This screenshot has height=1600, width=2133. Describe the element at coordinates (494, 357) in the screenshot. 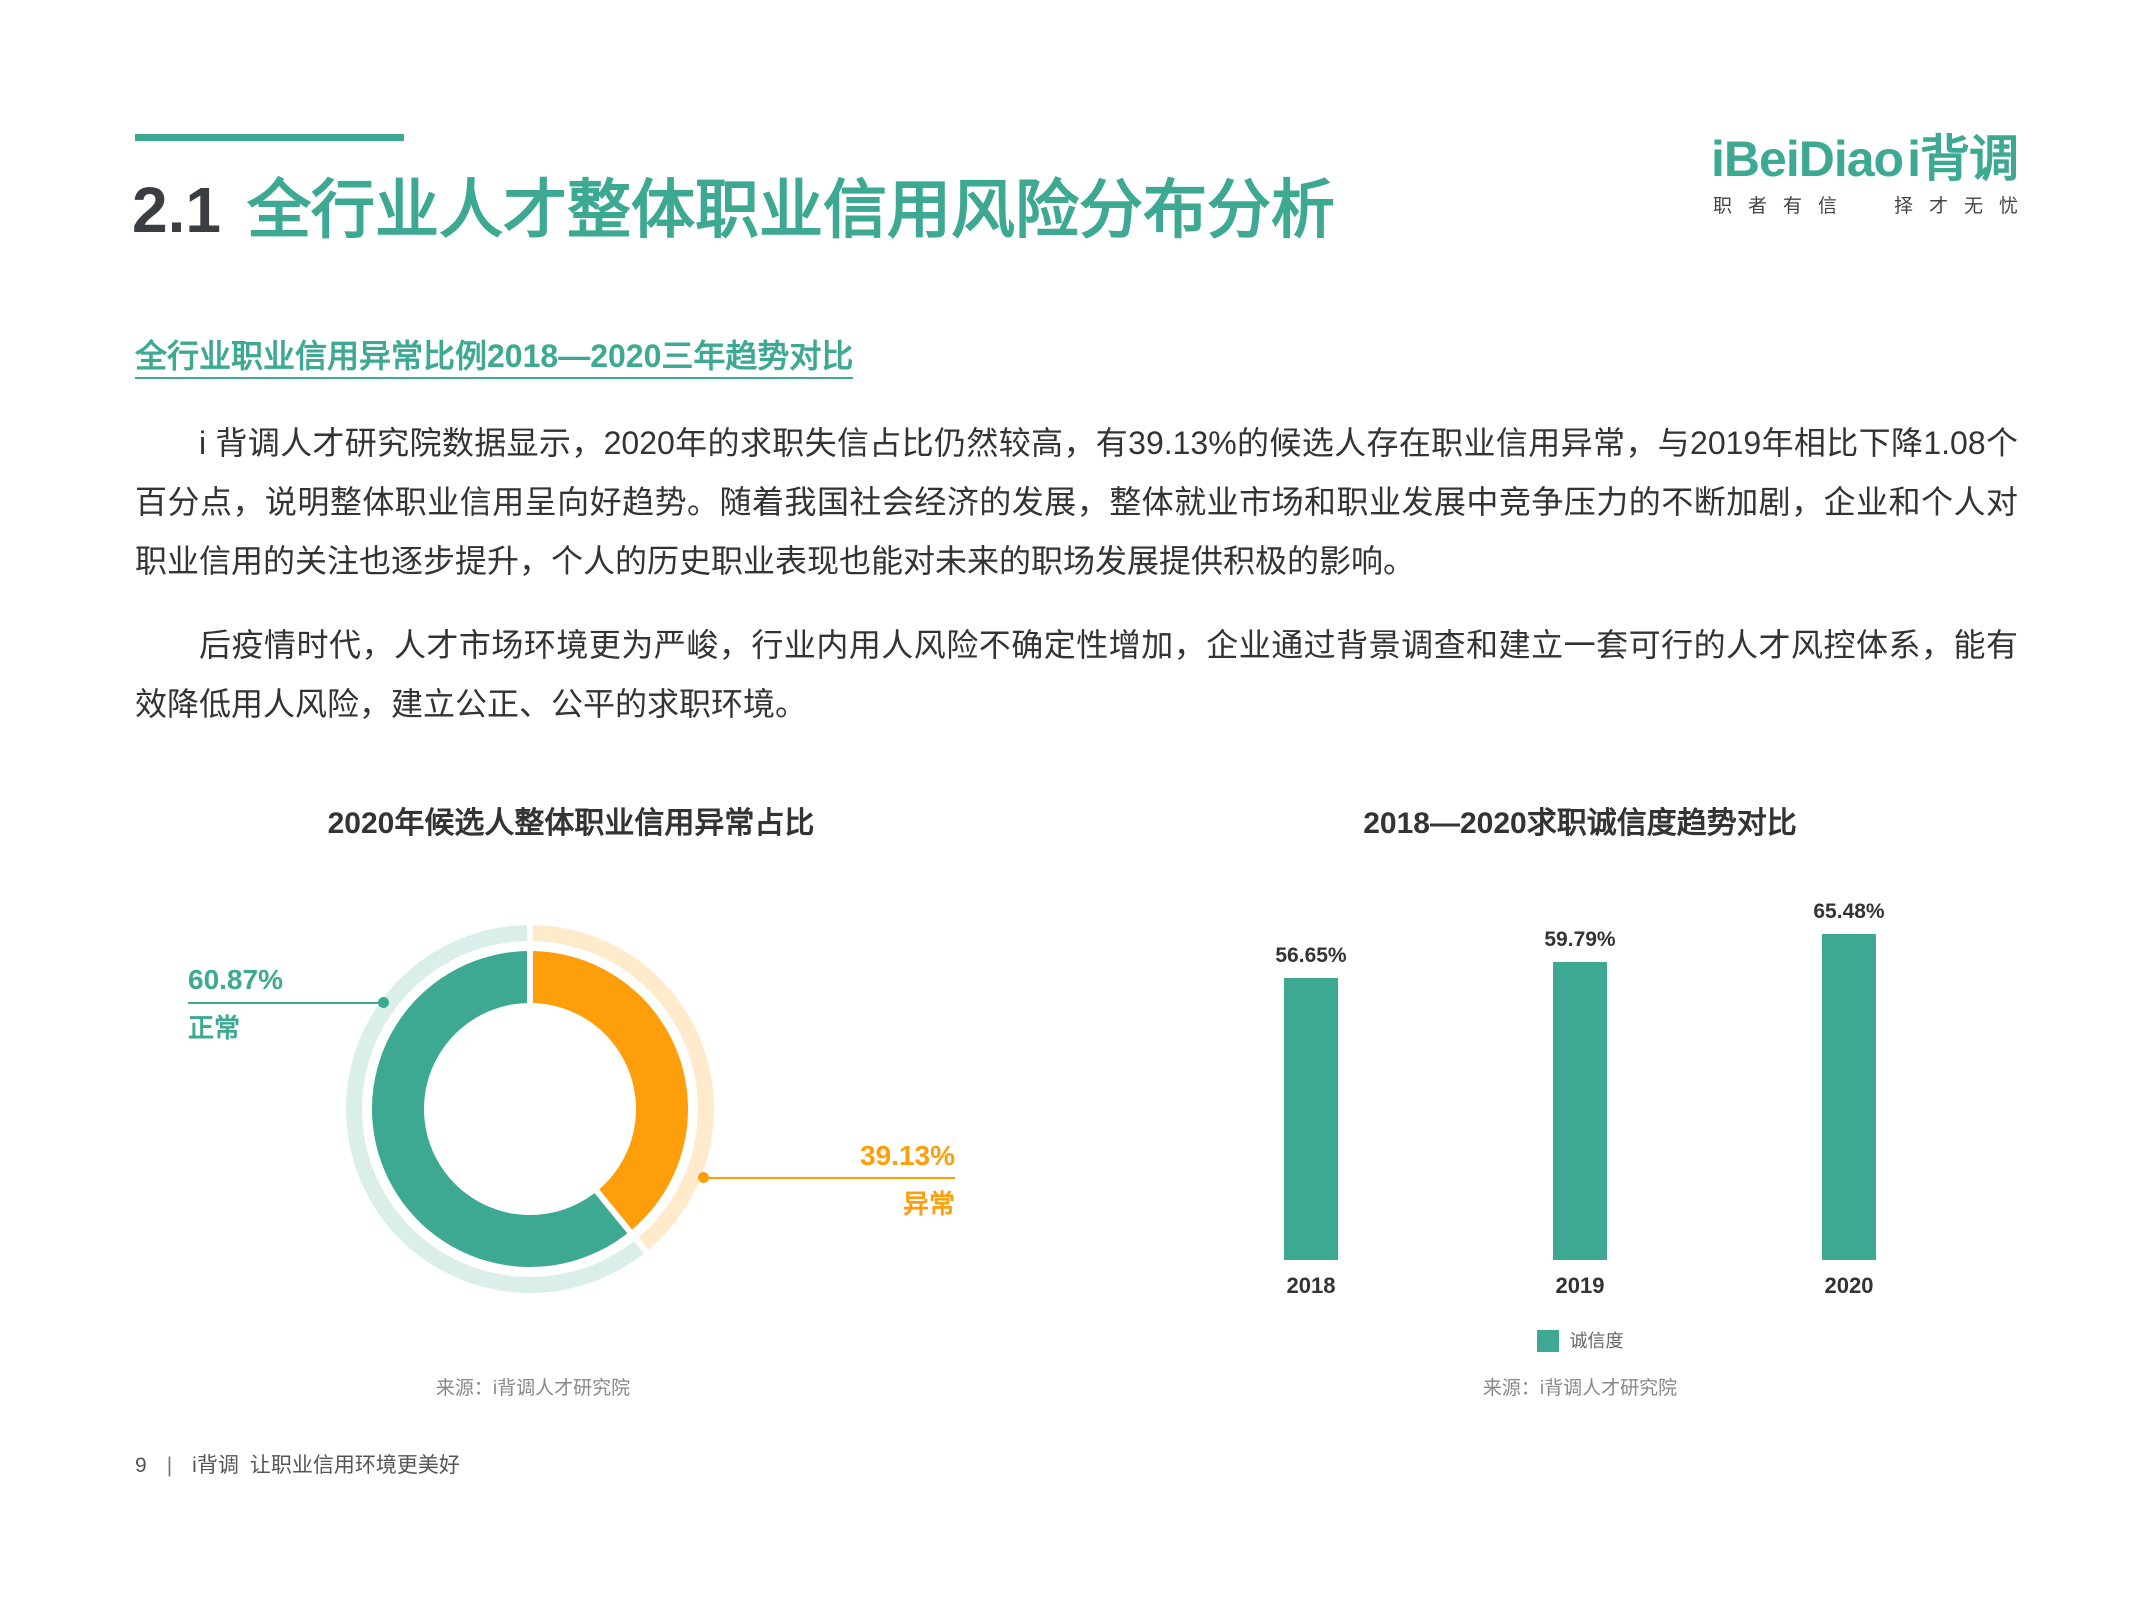

I see `section-subheading: 全行业职业信用异常比例2018—2020三年趋势对比` at that location.